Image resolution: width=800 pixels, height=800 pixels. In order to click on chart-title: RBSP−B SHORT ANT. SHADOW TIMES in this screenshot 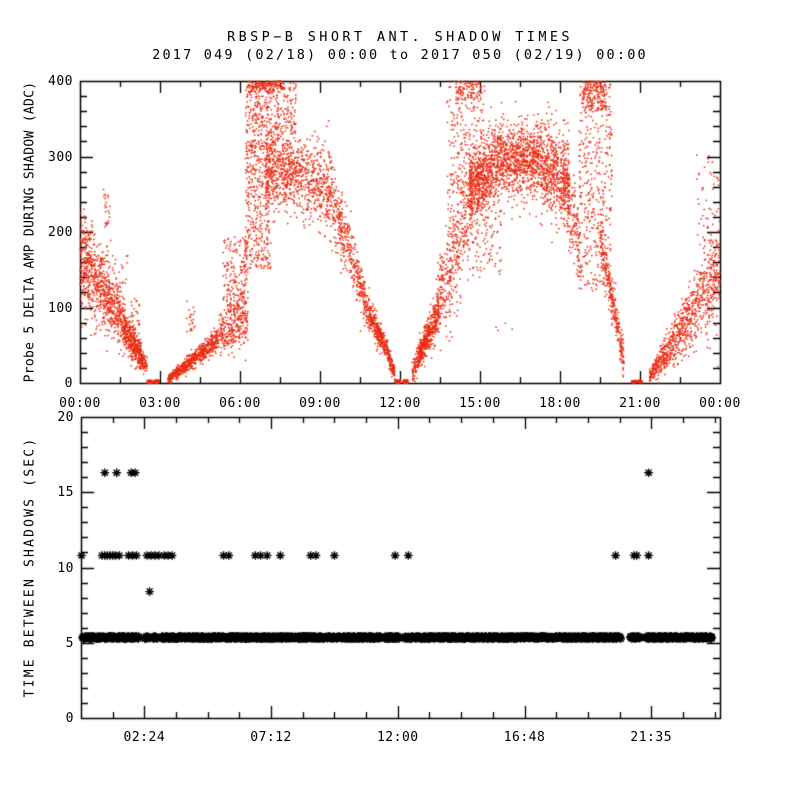, I will do `click(400, 37)`.